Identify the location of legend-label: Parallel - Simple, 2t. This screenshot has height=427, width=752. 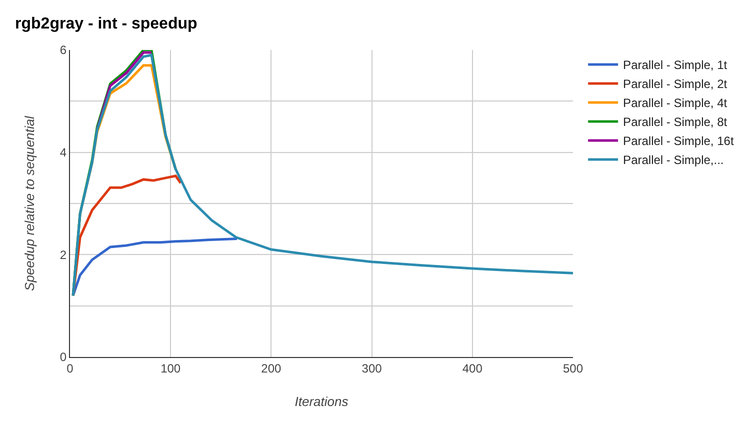
(675, 84).